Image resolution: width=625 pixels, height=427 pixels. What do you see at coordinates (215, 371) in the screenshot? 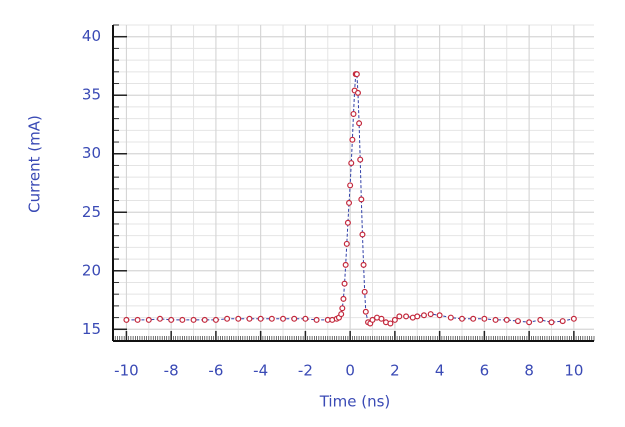
I see `x-tick-label: -6` at bounding box center [215, 371].